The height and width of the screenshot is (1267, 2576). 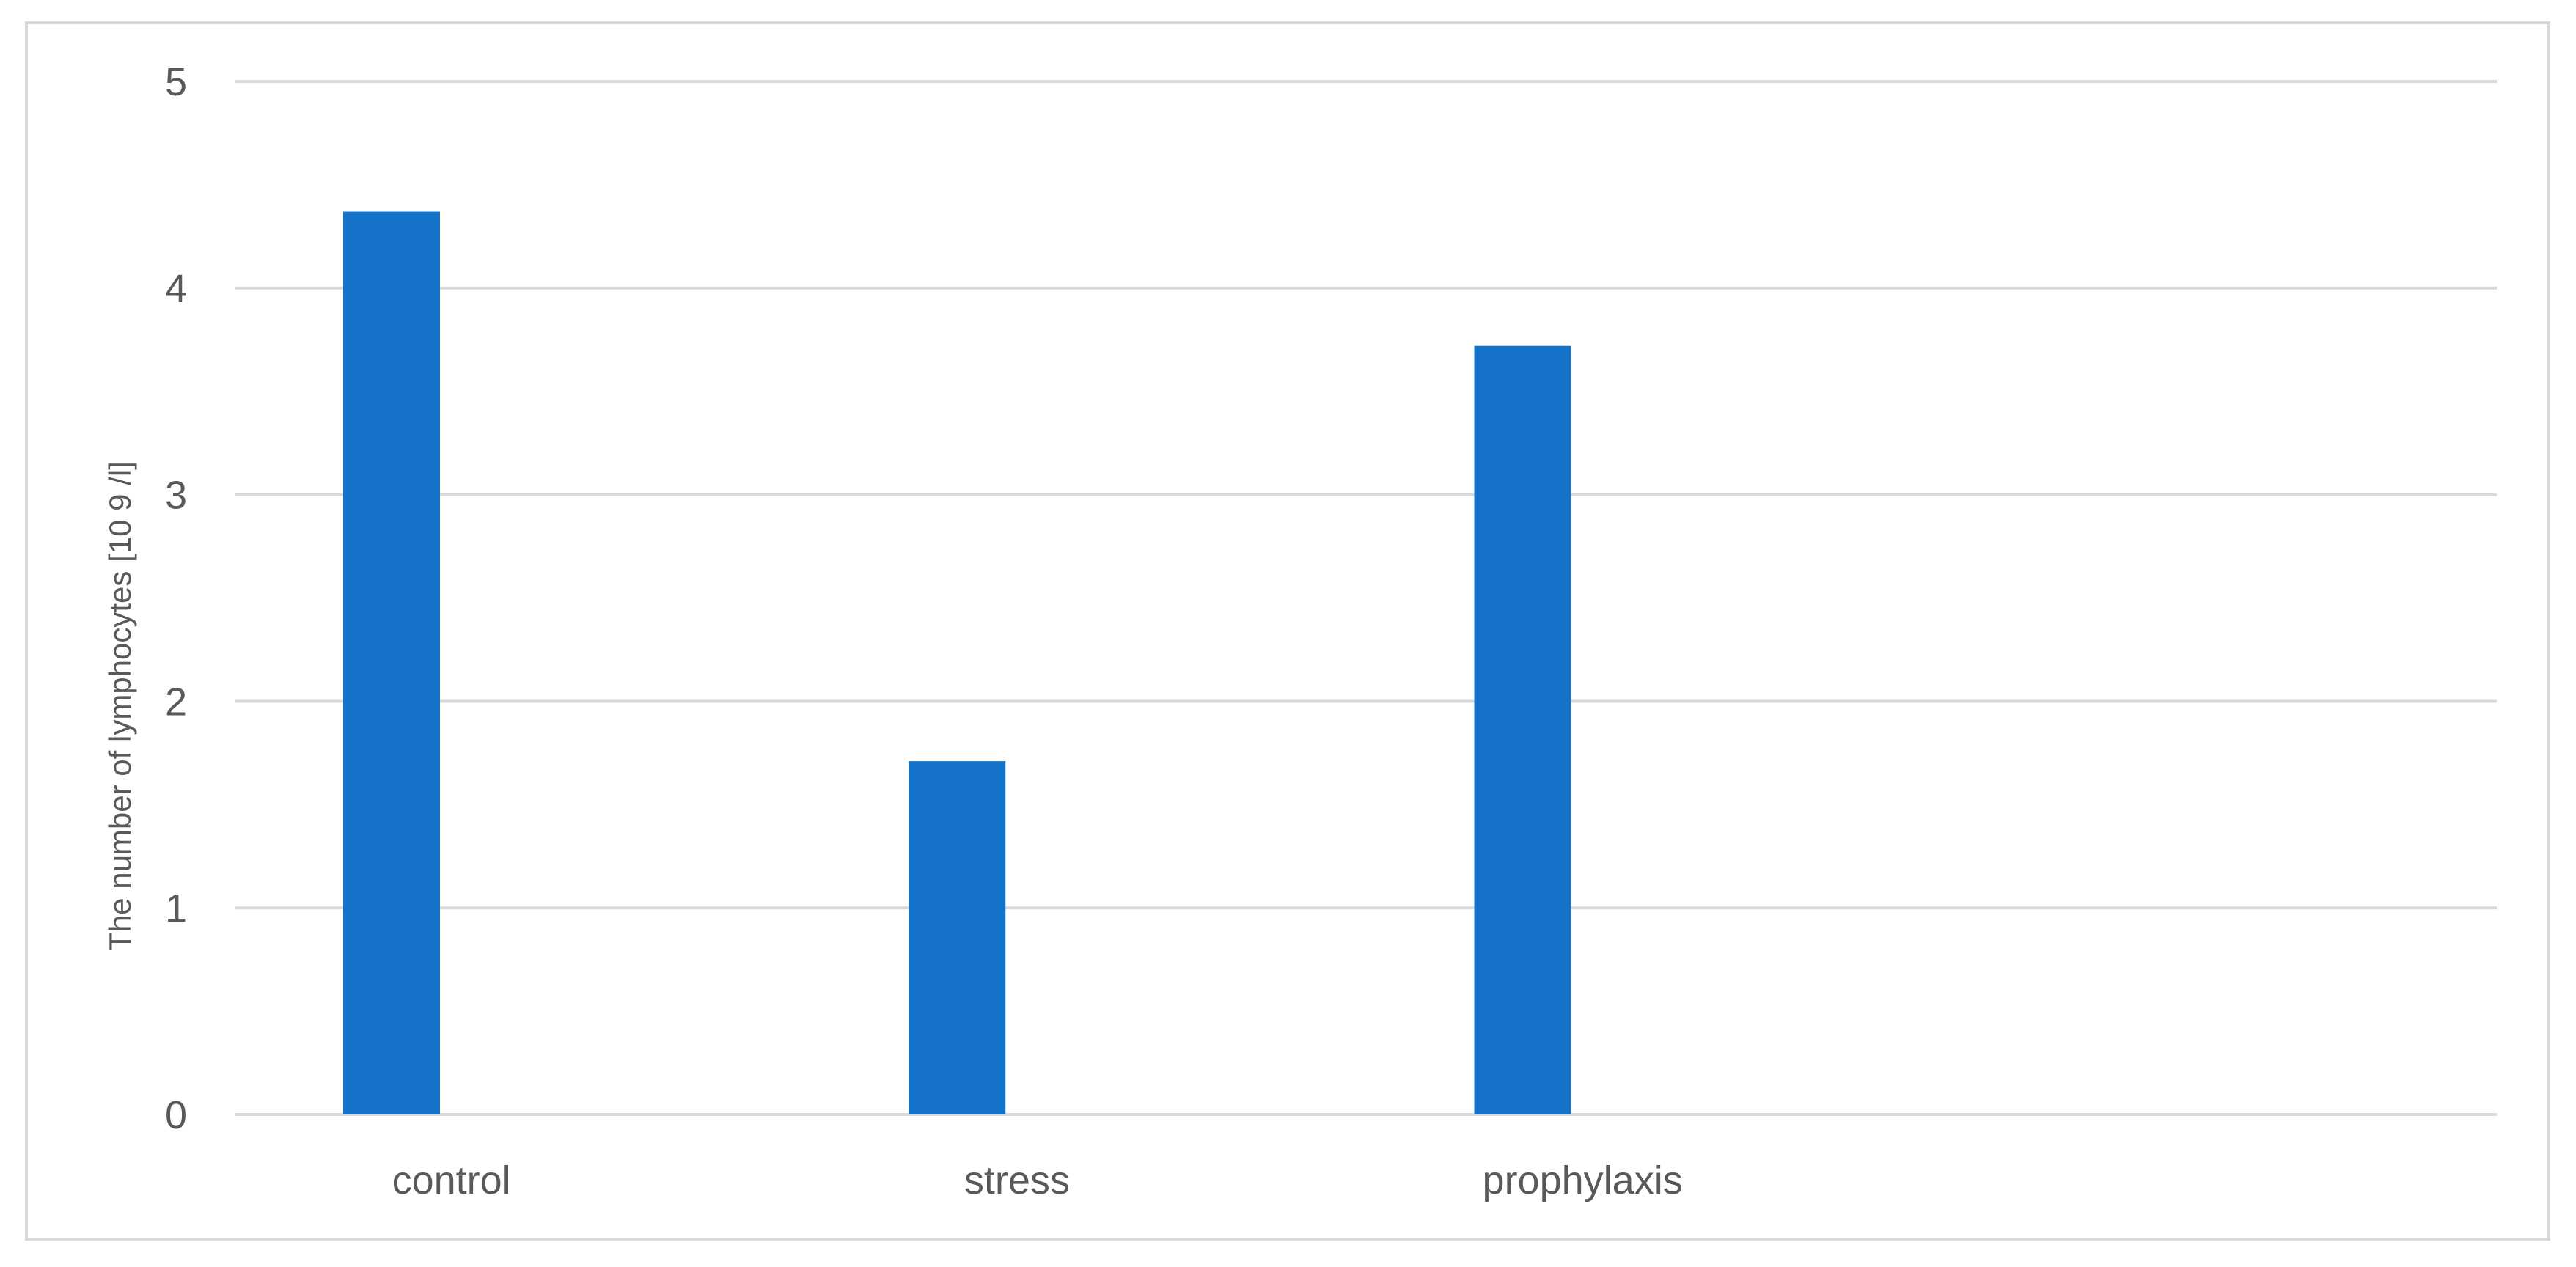 I want to click on x-tick-label-stress: stress, so click(x=1017, y=1180).